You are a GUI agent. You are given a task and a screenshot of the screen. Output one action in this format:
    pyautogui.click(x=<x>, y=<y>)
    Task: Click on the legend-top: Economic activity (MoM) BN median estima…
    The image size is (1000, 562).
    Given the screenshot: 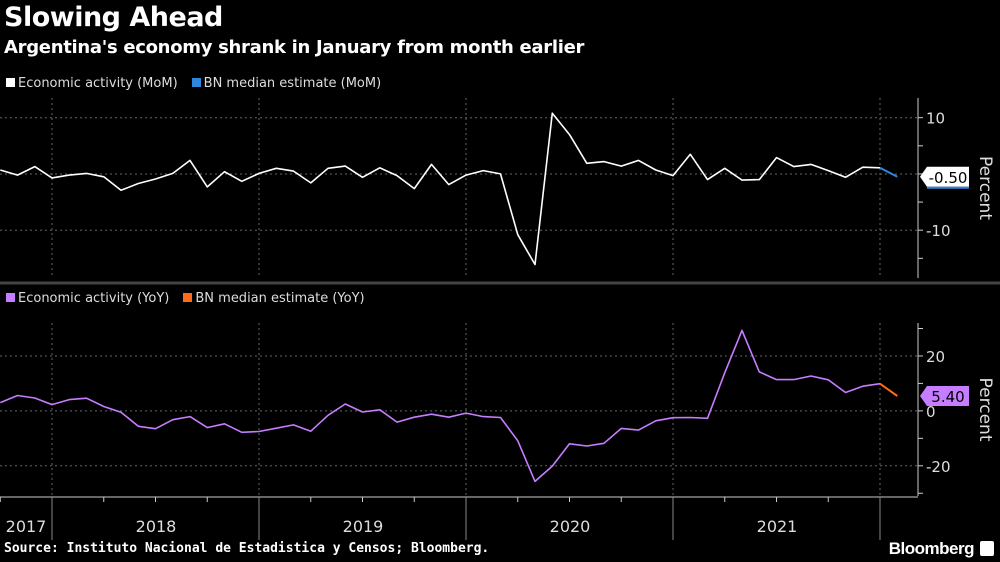 What is the action you would take?
    pyautogui.click(x=193, y=83)
    